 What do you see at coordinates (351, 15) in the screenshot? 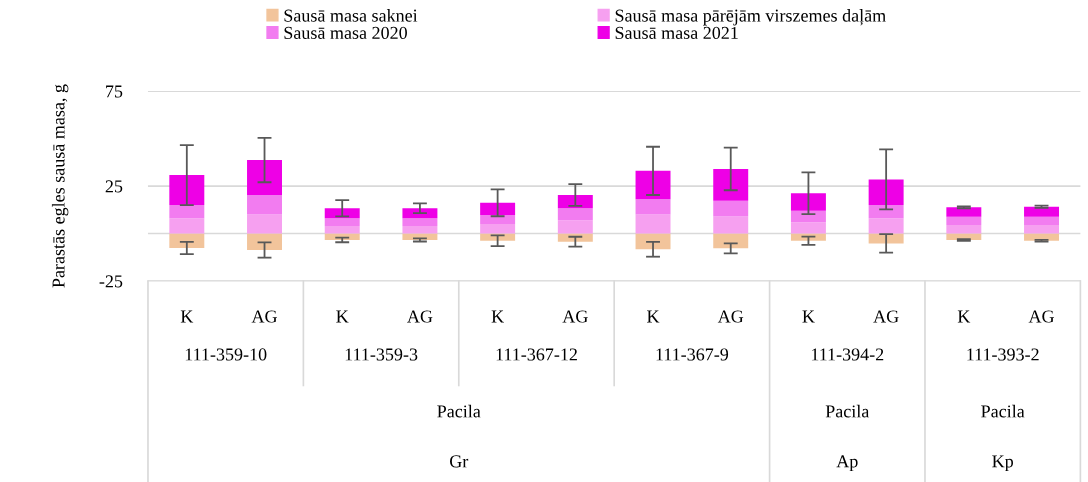
I see `legend-label: Sausā masa saknei` at bounding box center [351, 15].